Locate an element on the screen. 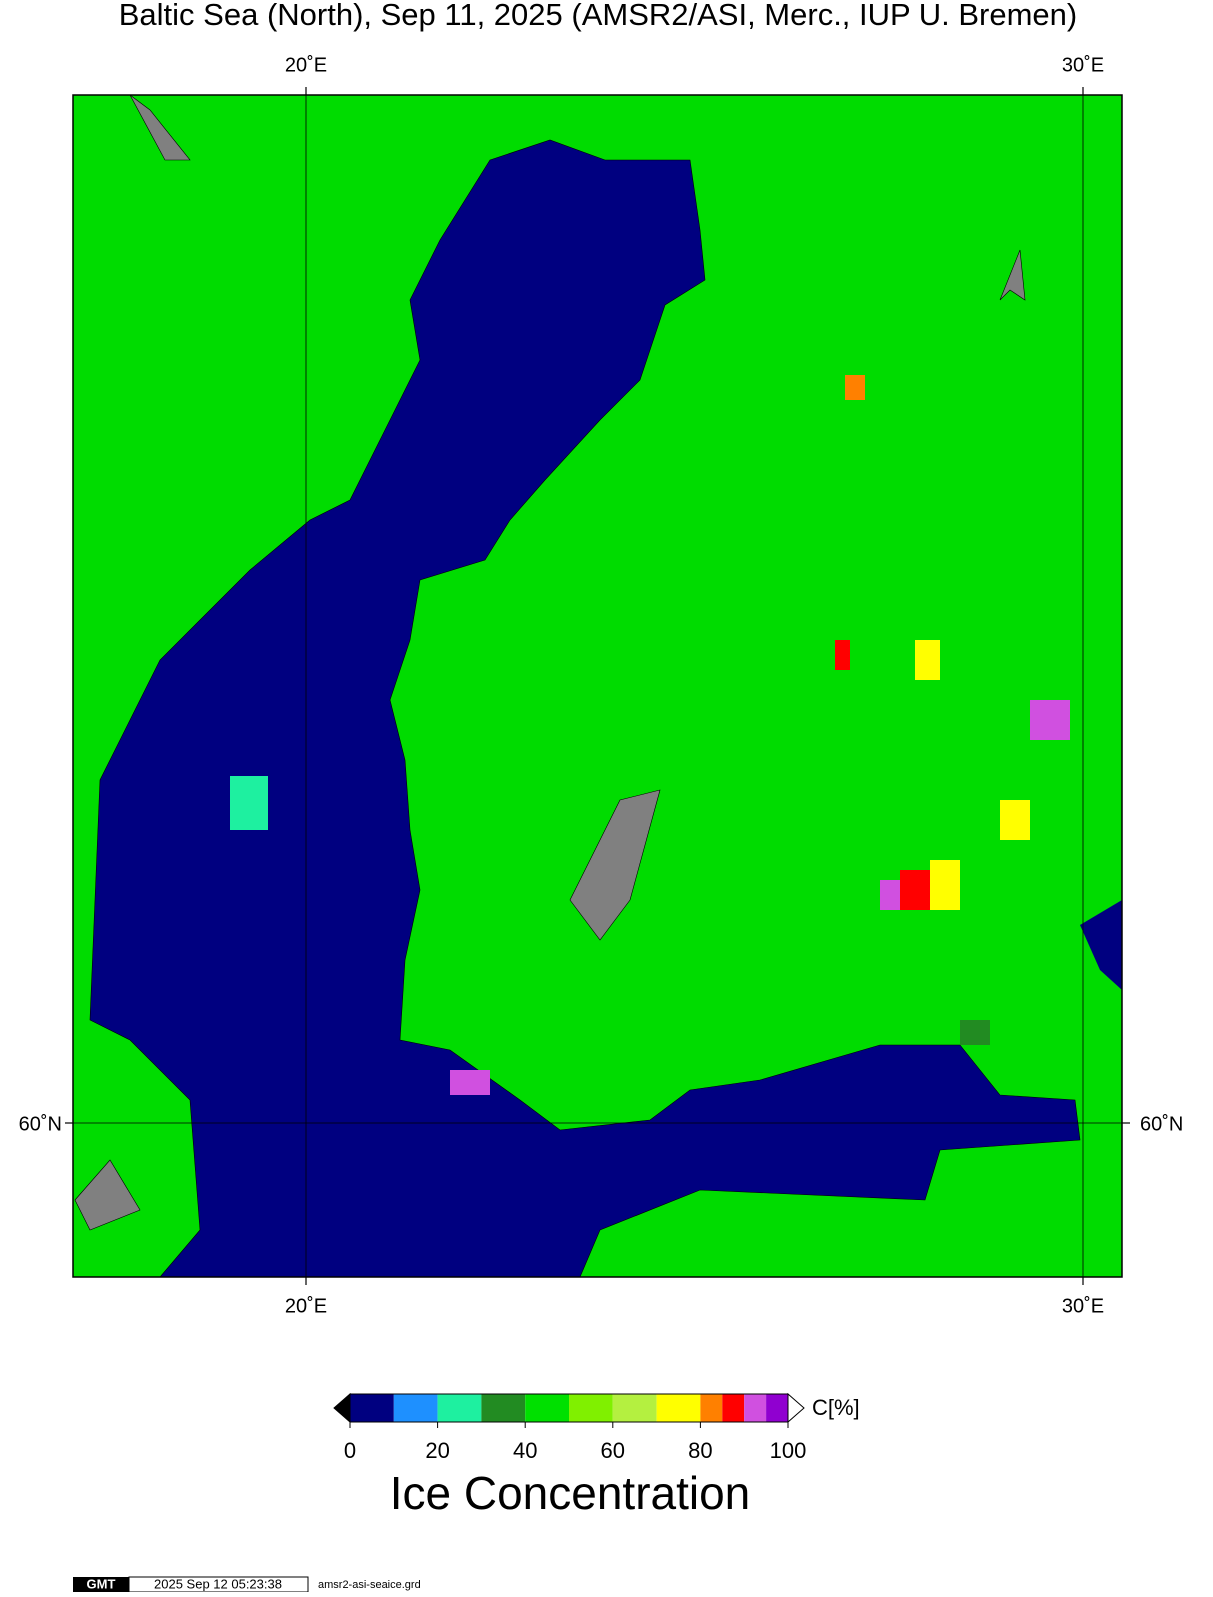  colorbar-title: Ice Concentration is located at coordinates (570, 1493).